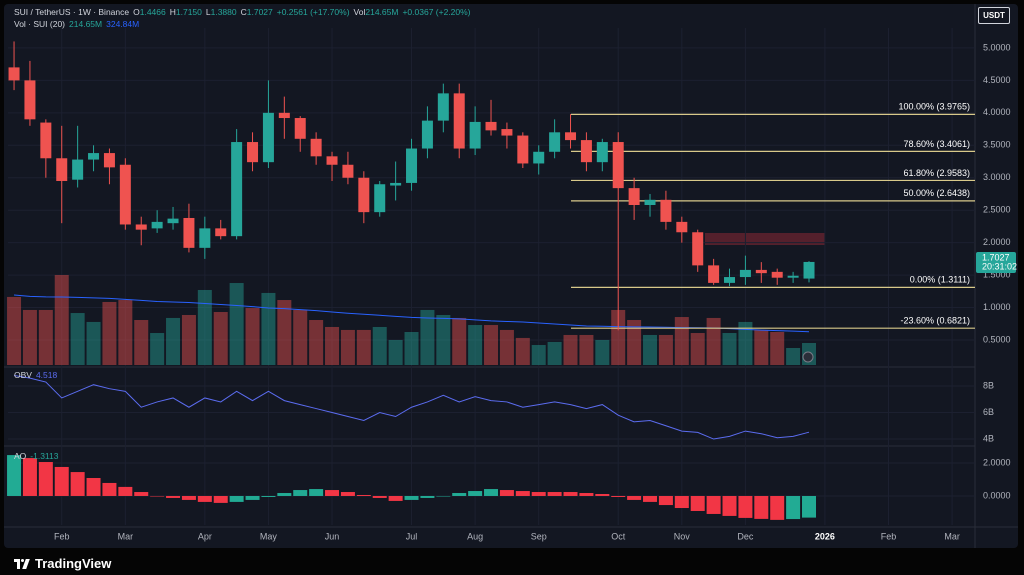  I want to click on y-tick-label: 3.5000, so click(997, 145).